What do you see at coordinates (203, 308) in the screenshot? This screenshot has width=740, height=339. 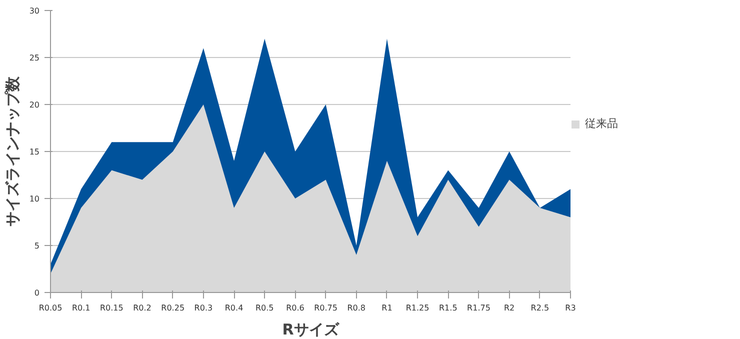 I see `x-tick-label: R0.3` at bounding box center [203, 308].